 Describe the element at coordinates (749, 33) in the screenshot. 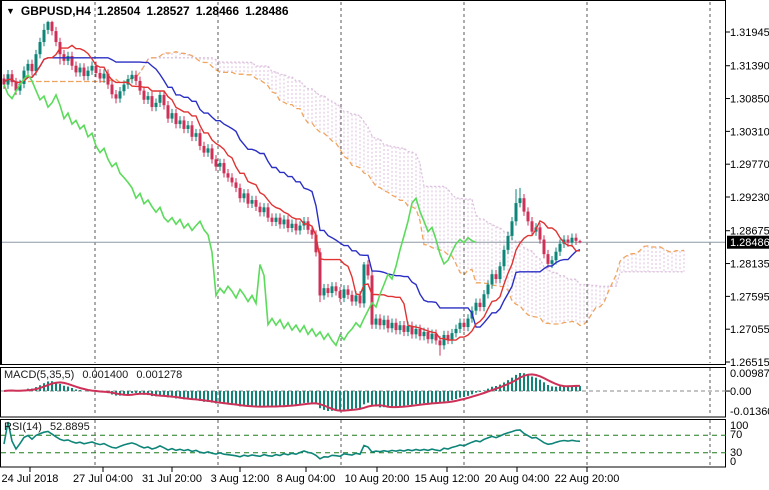

I see `price-tick-label: 1.31945` at that location.